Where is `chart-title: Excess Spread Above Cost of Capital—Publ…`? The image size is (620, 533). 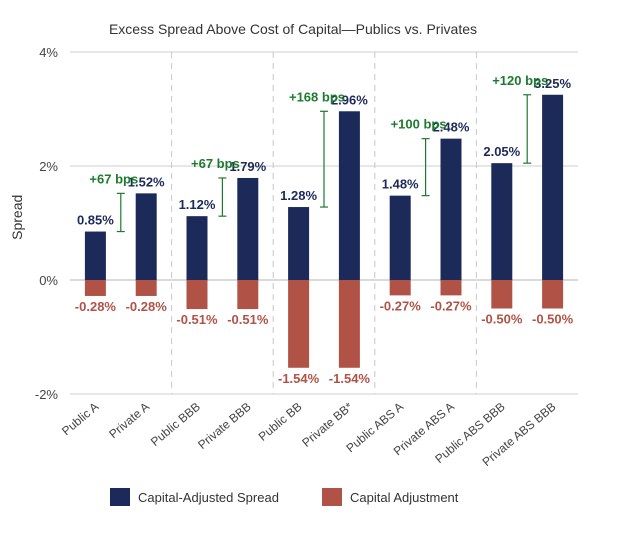 chart-title: Excess Spread Above Cost of Capital—Publ… is located at coordinates (293, 29).